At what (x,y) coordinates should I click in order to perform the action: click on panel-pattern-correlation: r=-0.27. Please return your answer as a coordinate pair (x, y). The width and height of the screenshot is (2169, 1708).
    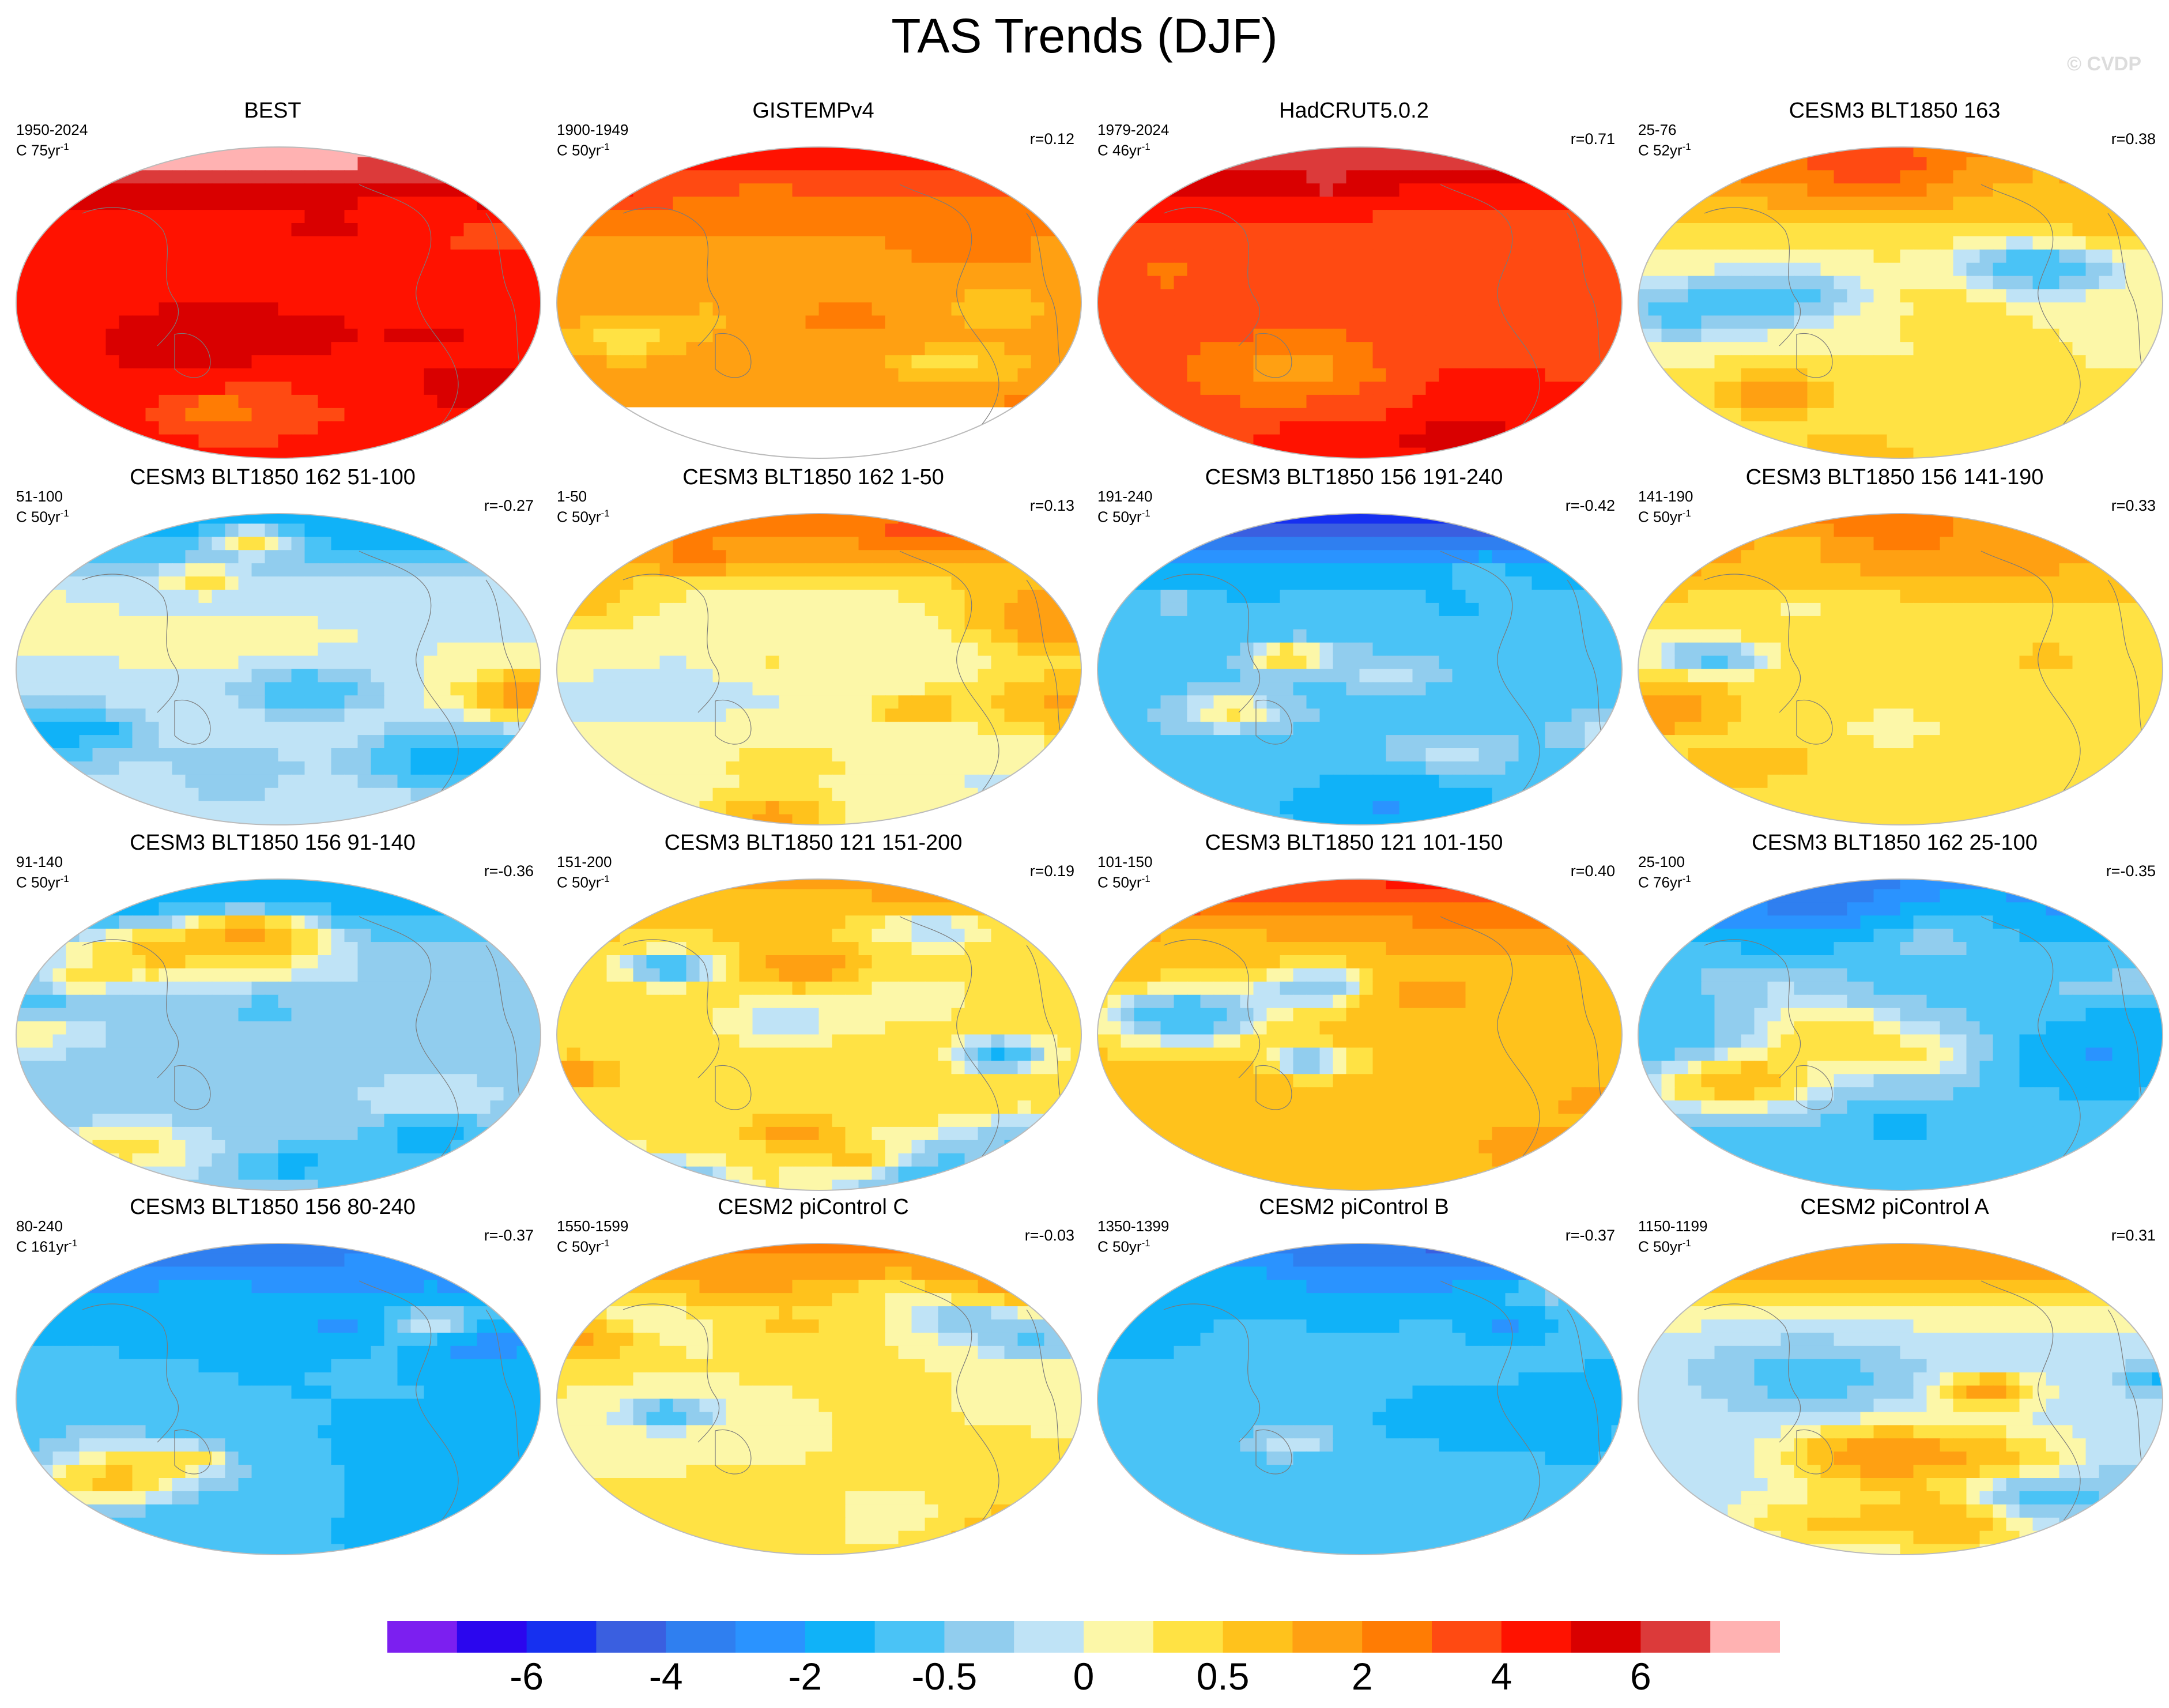
    Looking at the image, I should click on (509, 506).